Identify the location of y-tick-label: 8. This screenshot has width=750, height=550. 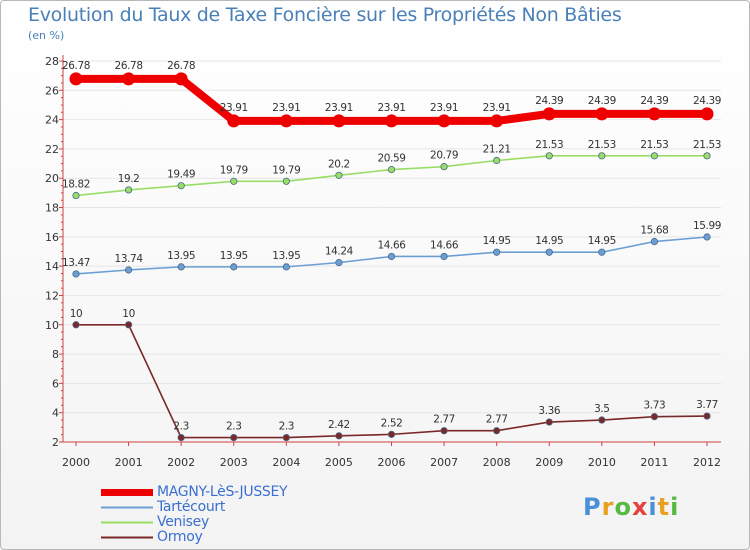
(55, 354).